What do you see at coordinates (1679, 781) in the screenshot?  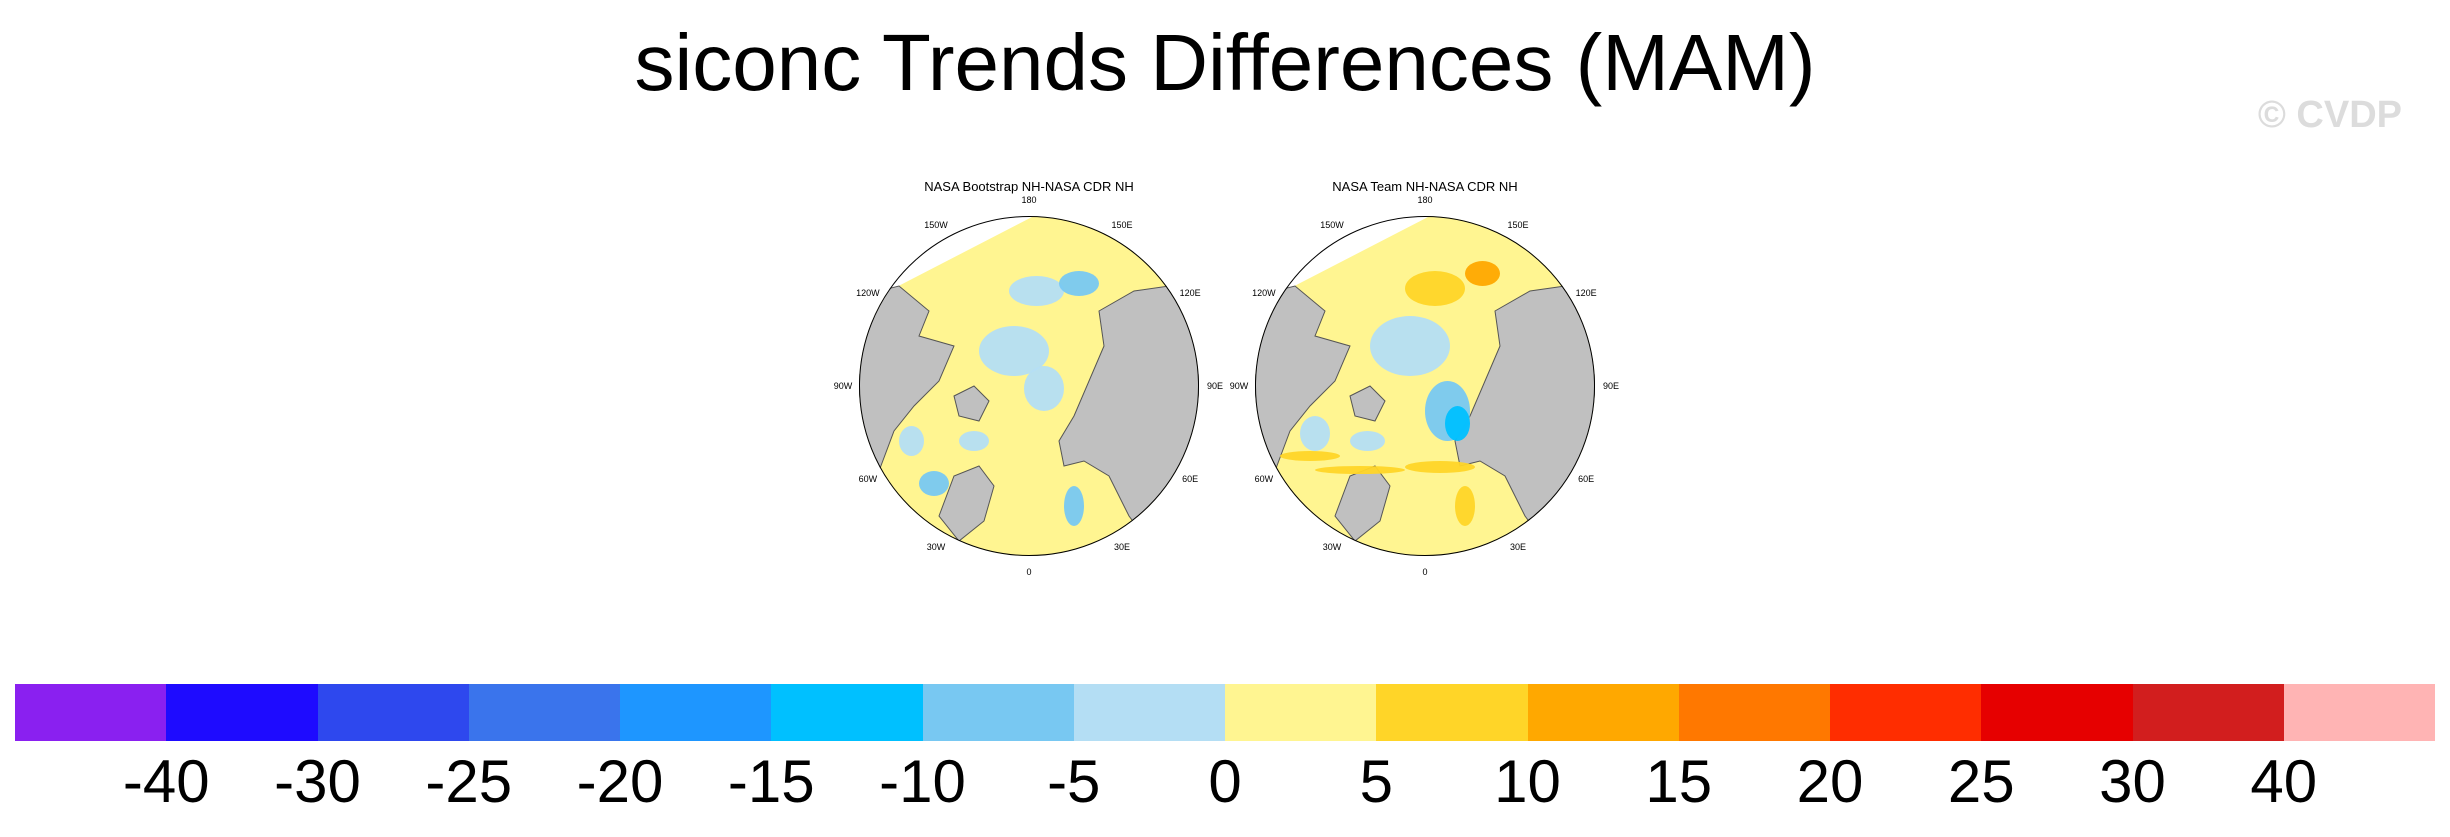 I see `colorbar-tick-label: 15` at bounding box center [1679, 781].